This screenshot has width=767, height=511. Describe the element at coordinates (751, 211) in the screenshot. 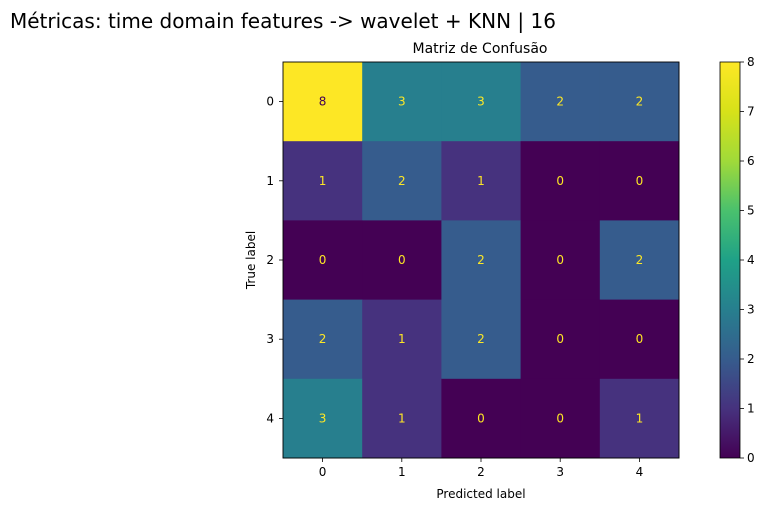

I see `colorbar-tick-label: 5` at that location.